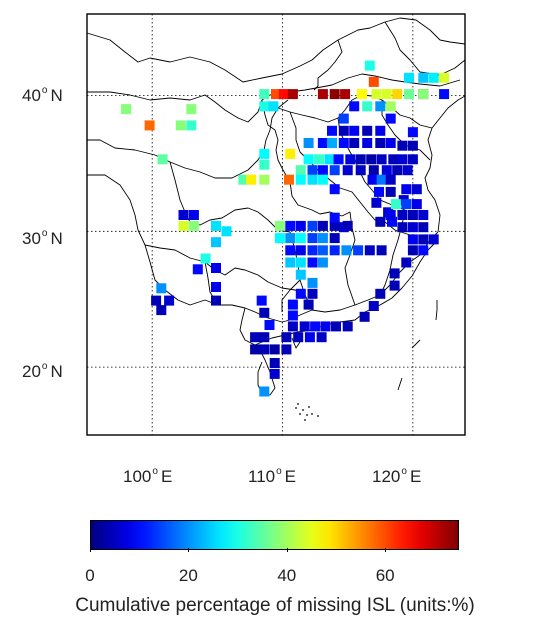 The width and height of the screenshot is (550, 632). What do you see at coordinates (385, 575) in the screenshot?
I see `colorbar-label: 60` at bounding box center [385, 575].